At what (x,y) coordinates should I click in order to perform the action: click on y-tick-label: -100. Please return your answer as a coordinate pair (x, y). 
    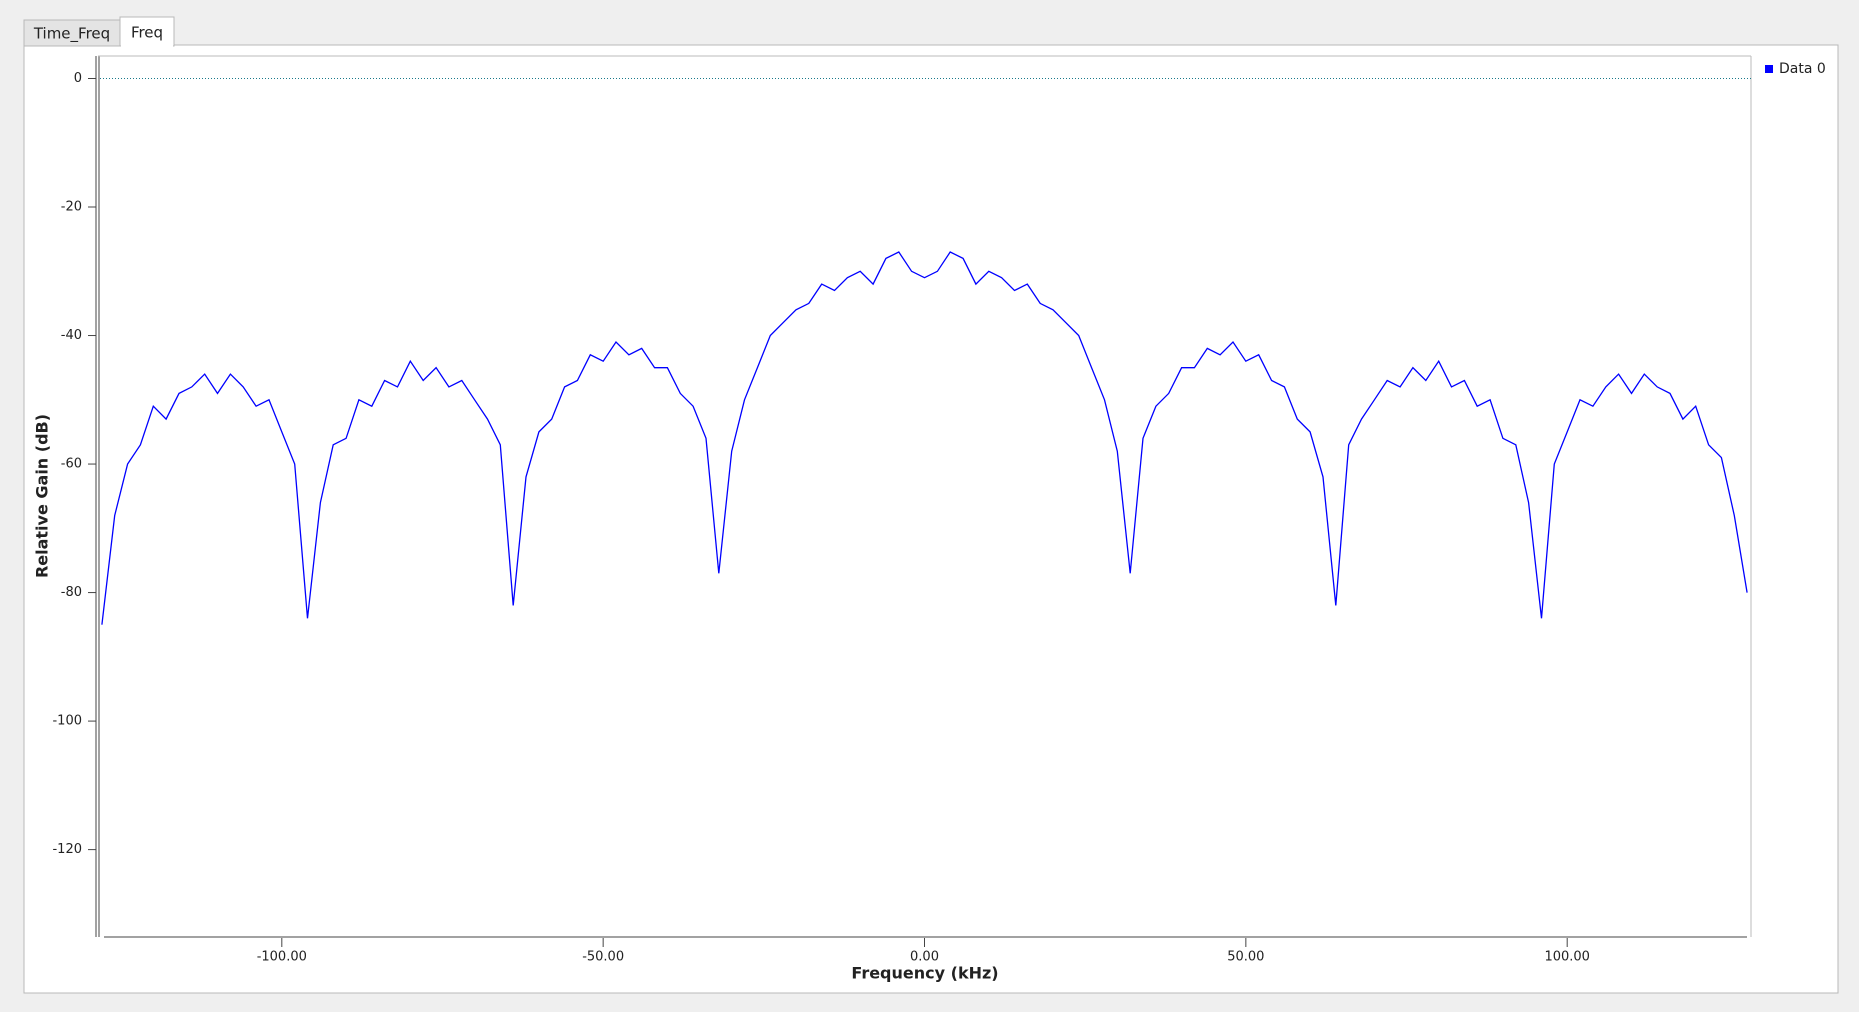
    Looking at the image, I should click on (67, 721).